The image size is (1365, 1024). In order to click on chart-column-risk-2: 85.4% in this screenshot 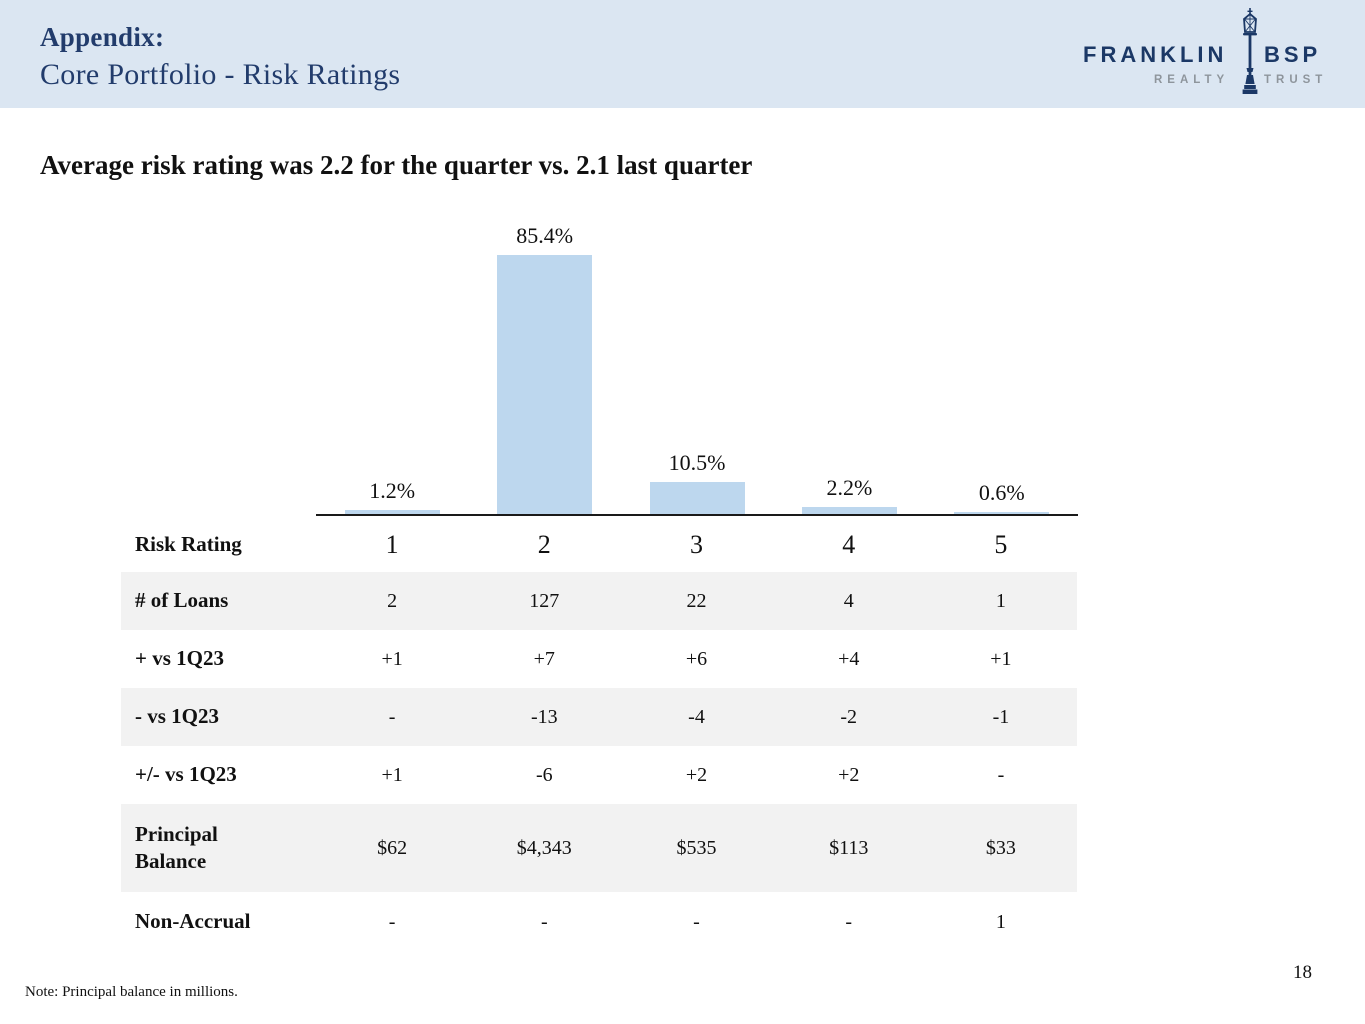, I will do `click(544, 367)`.